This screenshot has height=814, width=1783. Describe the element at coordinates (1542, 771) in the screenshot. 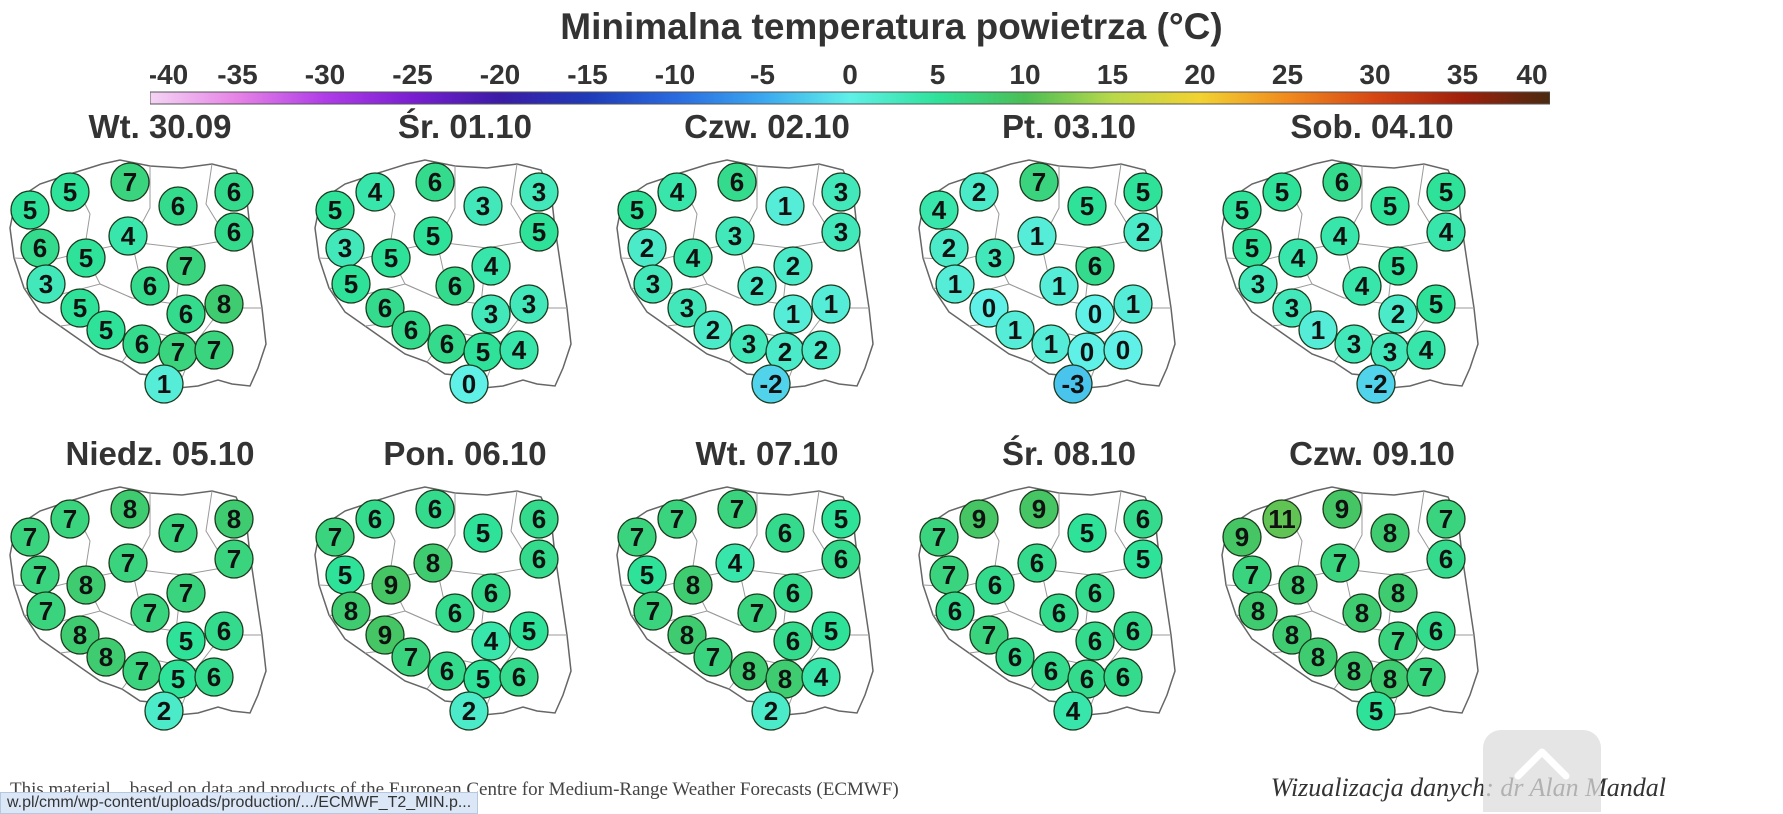

I see `scroll-to-top-button` at that location.